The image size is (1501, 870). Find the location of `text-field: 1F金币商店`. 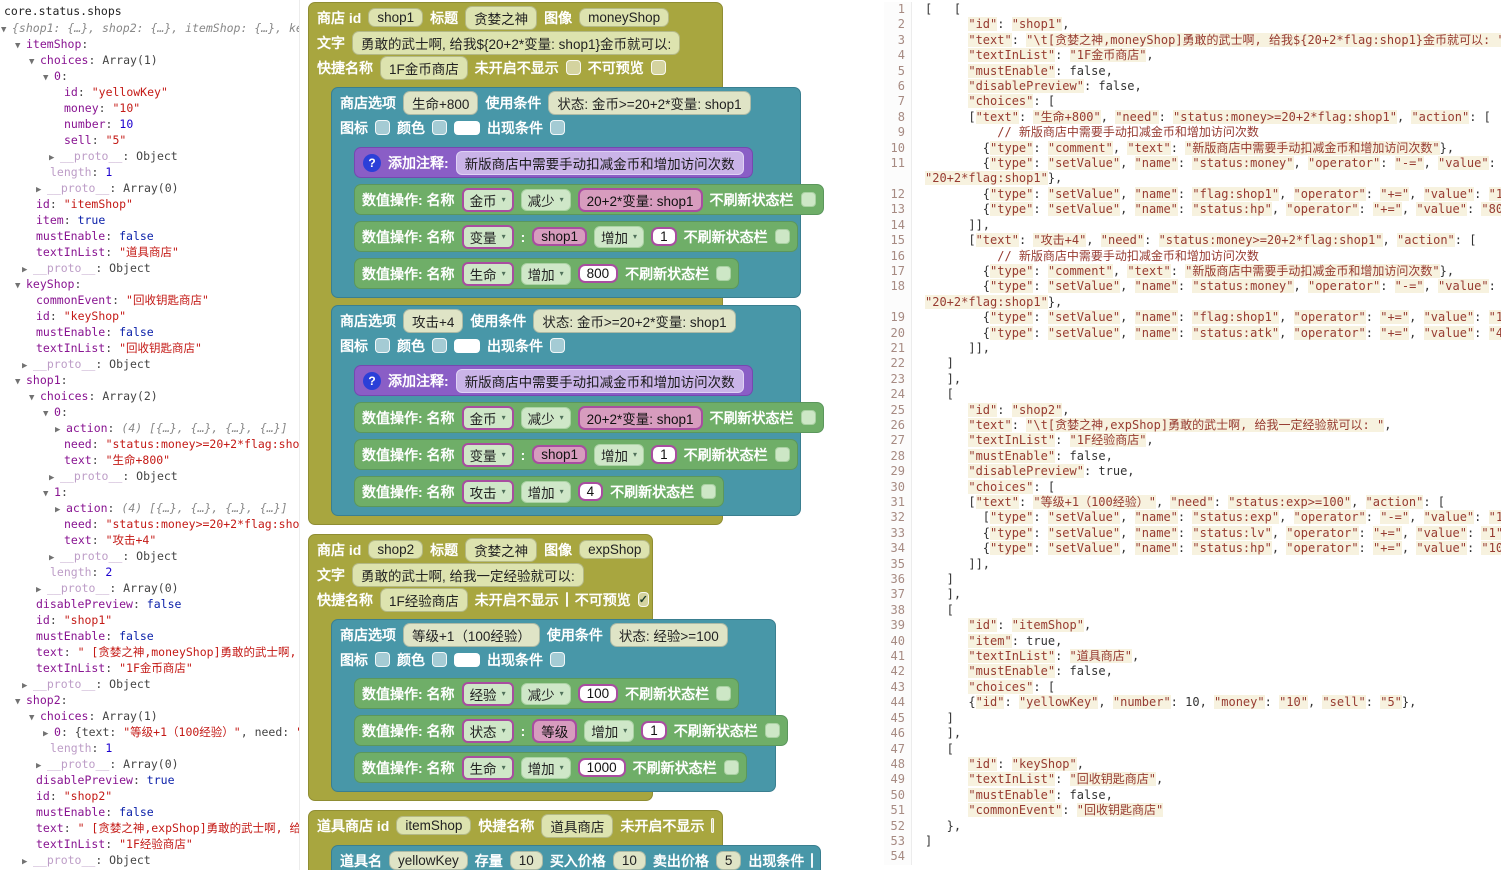

text-field: 1F金币商店 is located at coordinates (424, 67).